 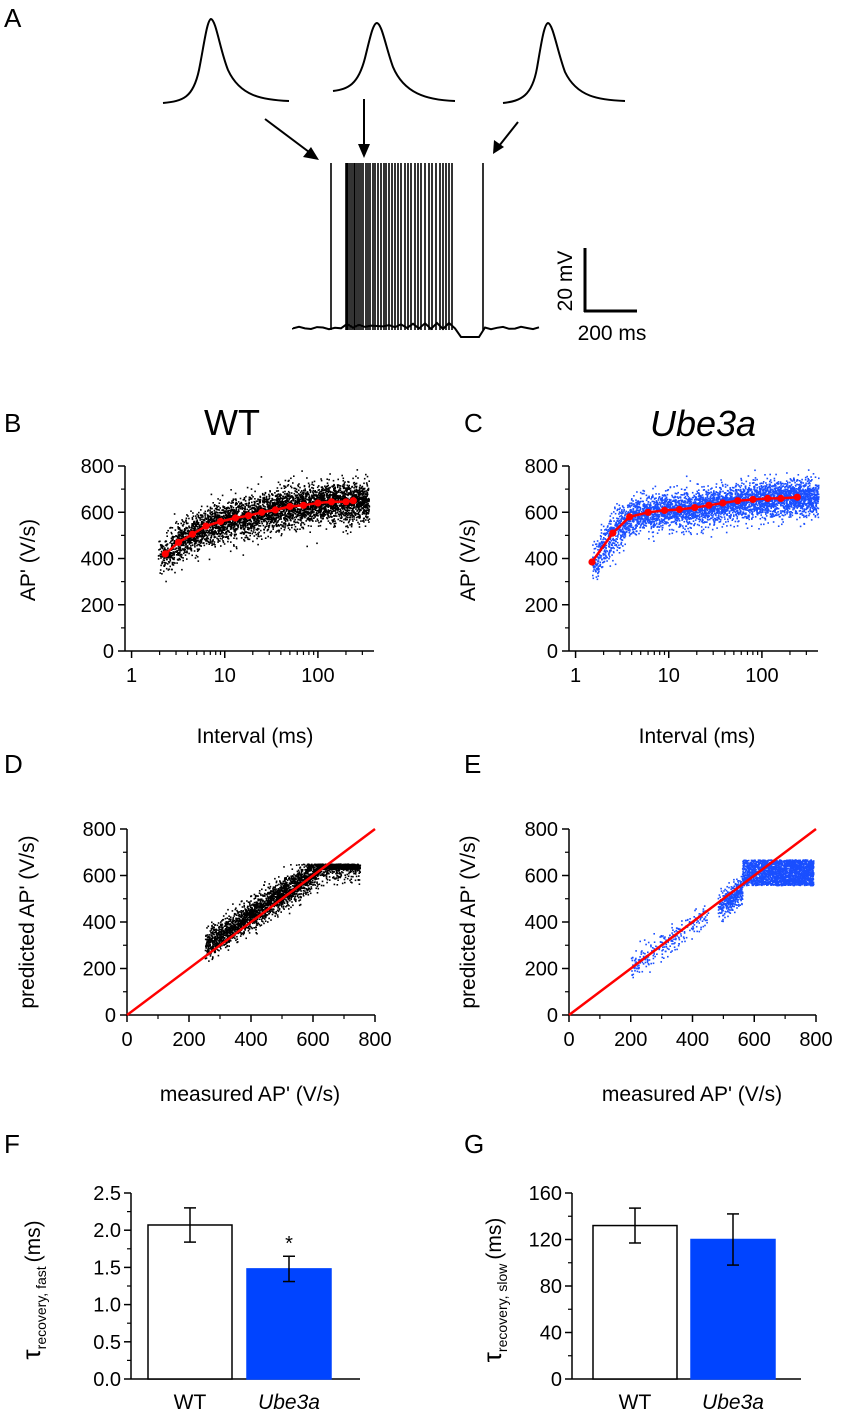 I want to click on data-cloud, so click(x=706, y=525).